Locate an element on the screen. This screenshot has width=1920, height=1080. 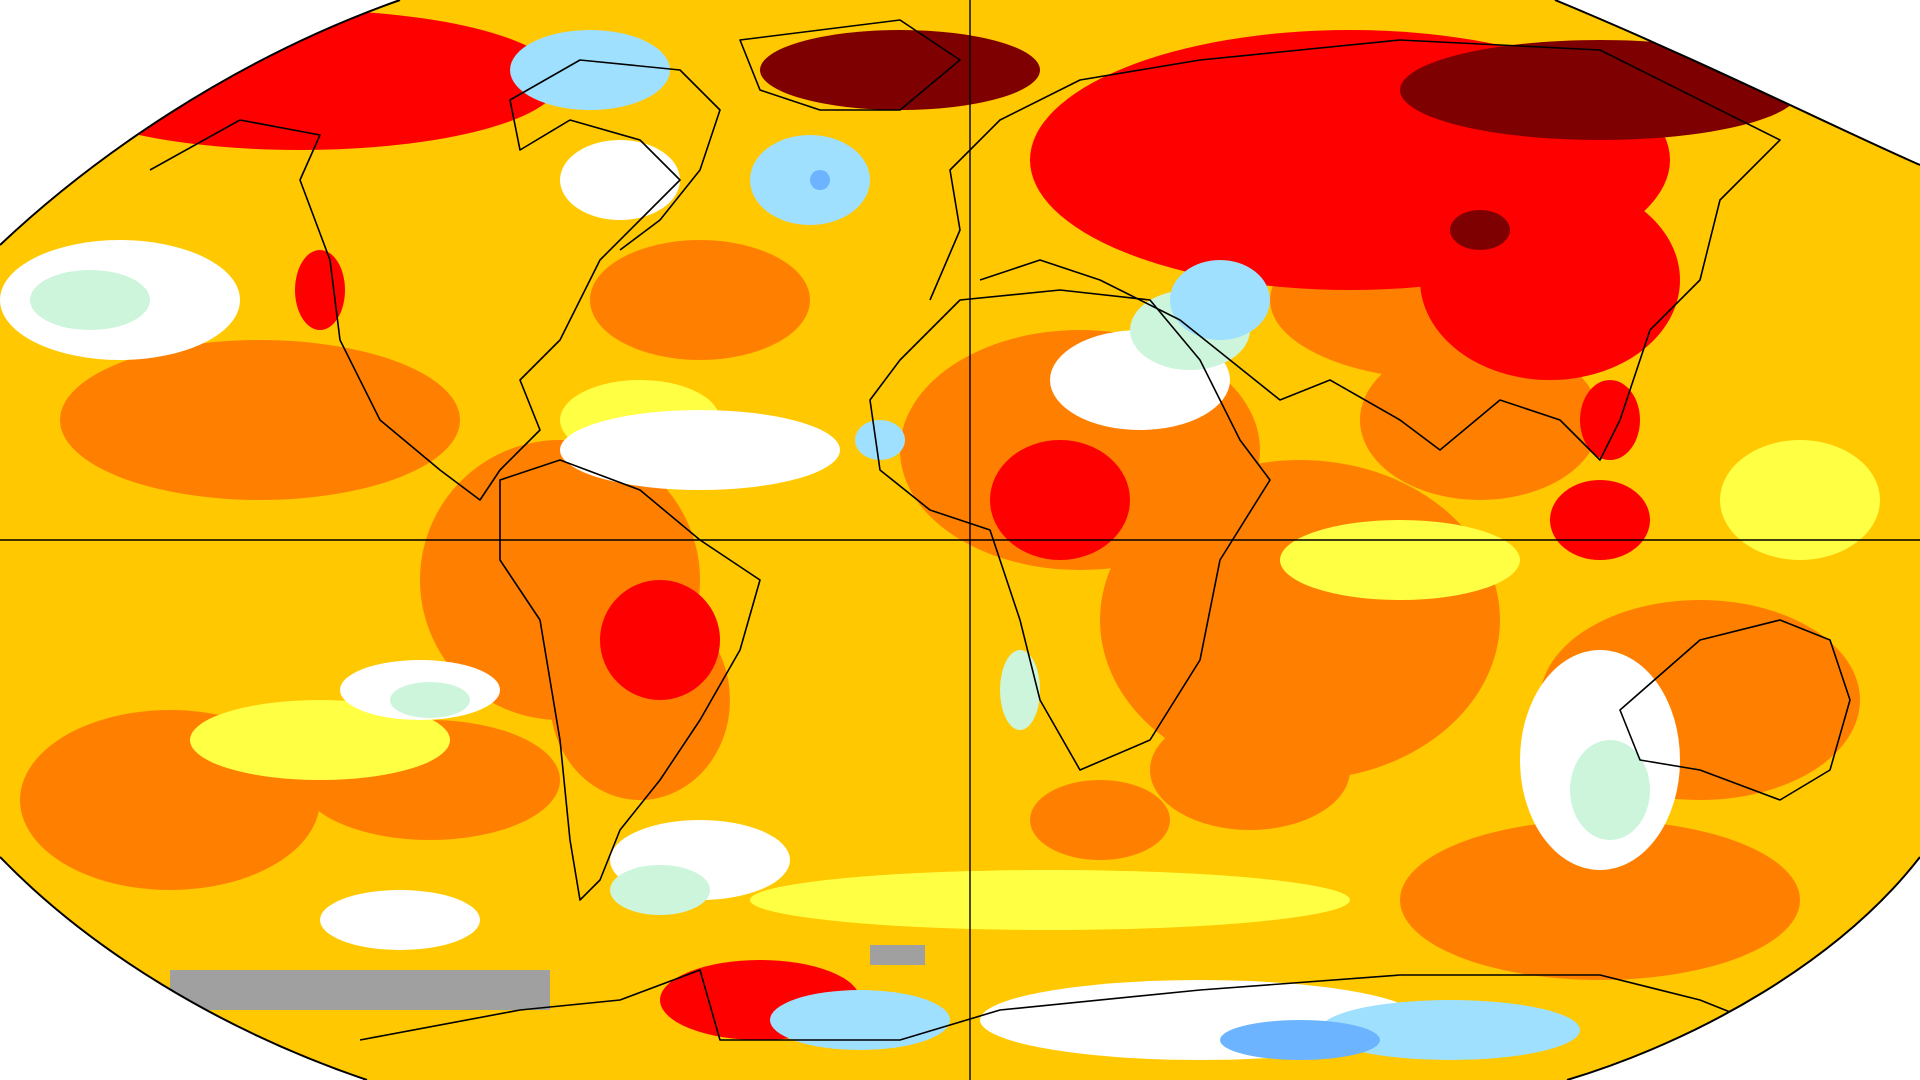
africa-coast is located at coordinates (1070, 530).